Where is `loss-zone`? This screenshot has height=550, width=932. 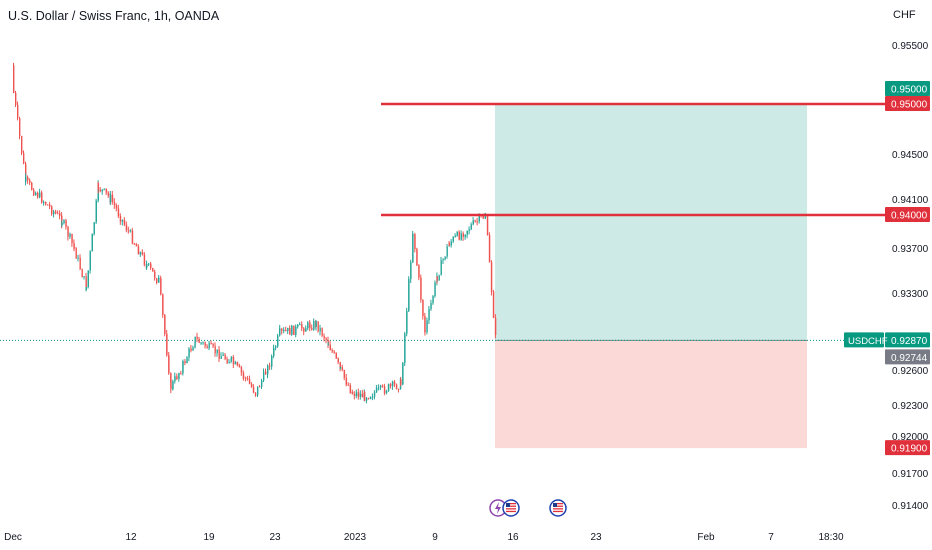
loss-zone is located at coordinates (651, 394).